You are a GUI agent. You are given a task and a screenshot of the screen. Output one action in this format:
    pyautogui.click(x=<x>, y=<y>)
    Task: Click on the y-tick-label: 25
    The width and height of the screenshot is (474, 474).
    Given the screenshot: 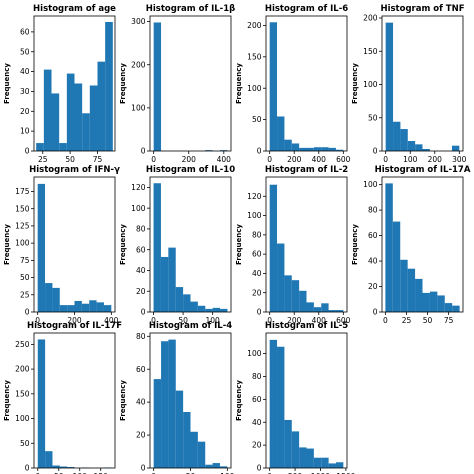 What is the action you would take?
    pyautogui.click(x=25, y=294)
    